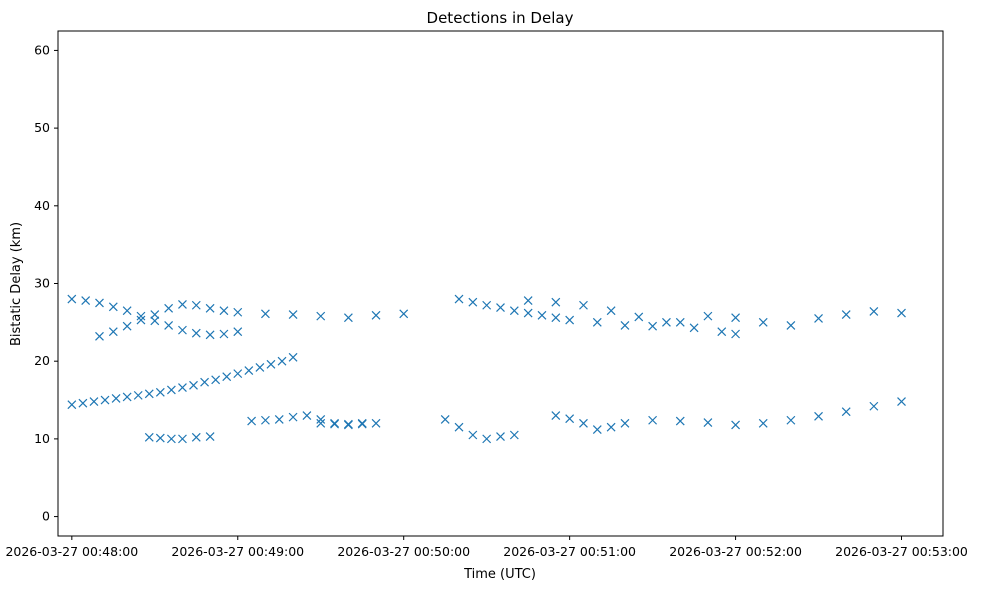 Image resolution: width=984 pixels, height=590 pixels. What do you see at coordinates (500, 18) in the screenshot?
I see `chart-title: Detections in Delay` at bounding box center [500, 18].